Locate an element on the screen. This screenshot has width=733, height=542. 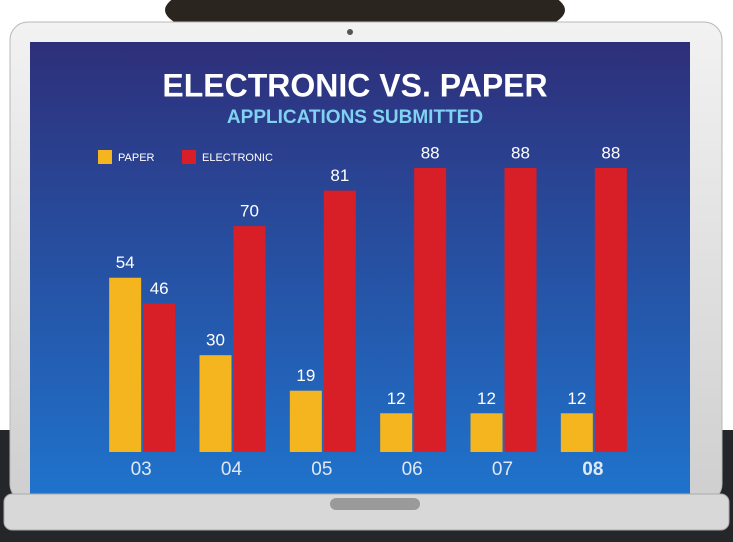
chart-title: ELECTRONIC VS. PAPER is located at coordinates (354, 85).